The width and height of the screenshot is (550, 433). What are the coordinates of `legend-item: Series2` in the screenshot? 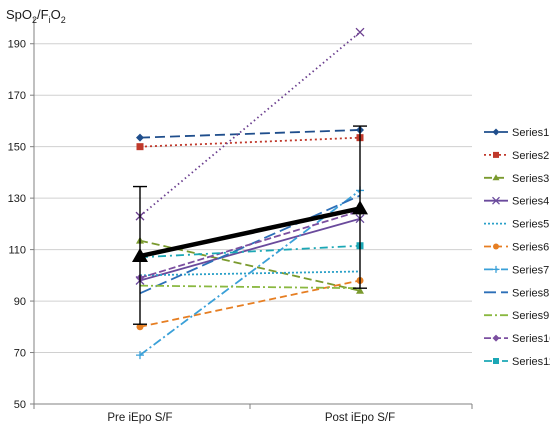 It's located at (516, 156).